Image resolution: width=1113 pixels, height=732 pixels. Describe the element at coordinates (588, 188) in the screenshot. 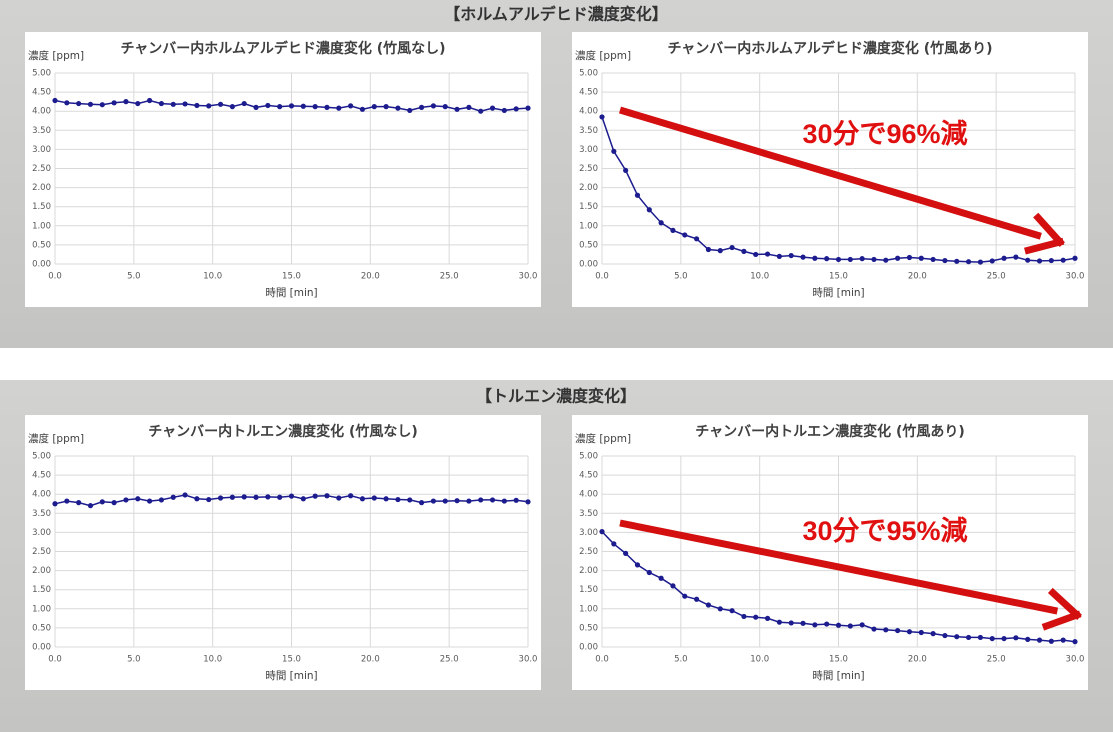

I see `y-tick-label: 2.00` at that location.